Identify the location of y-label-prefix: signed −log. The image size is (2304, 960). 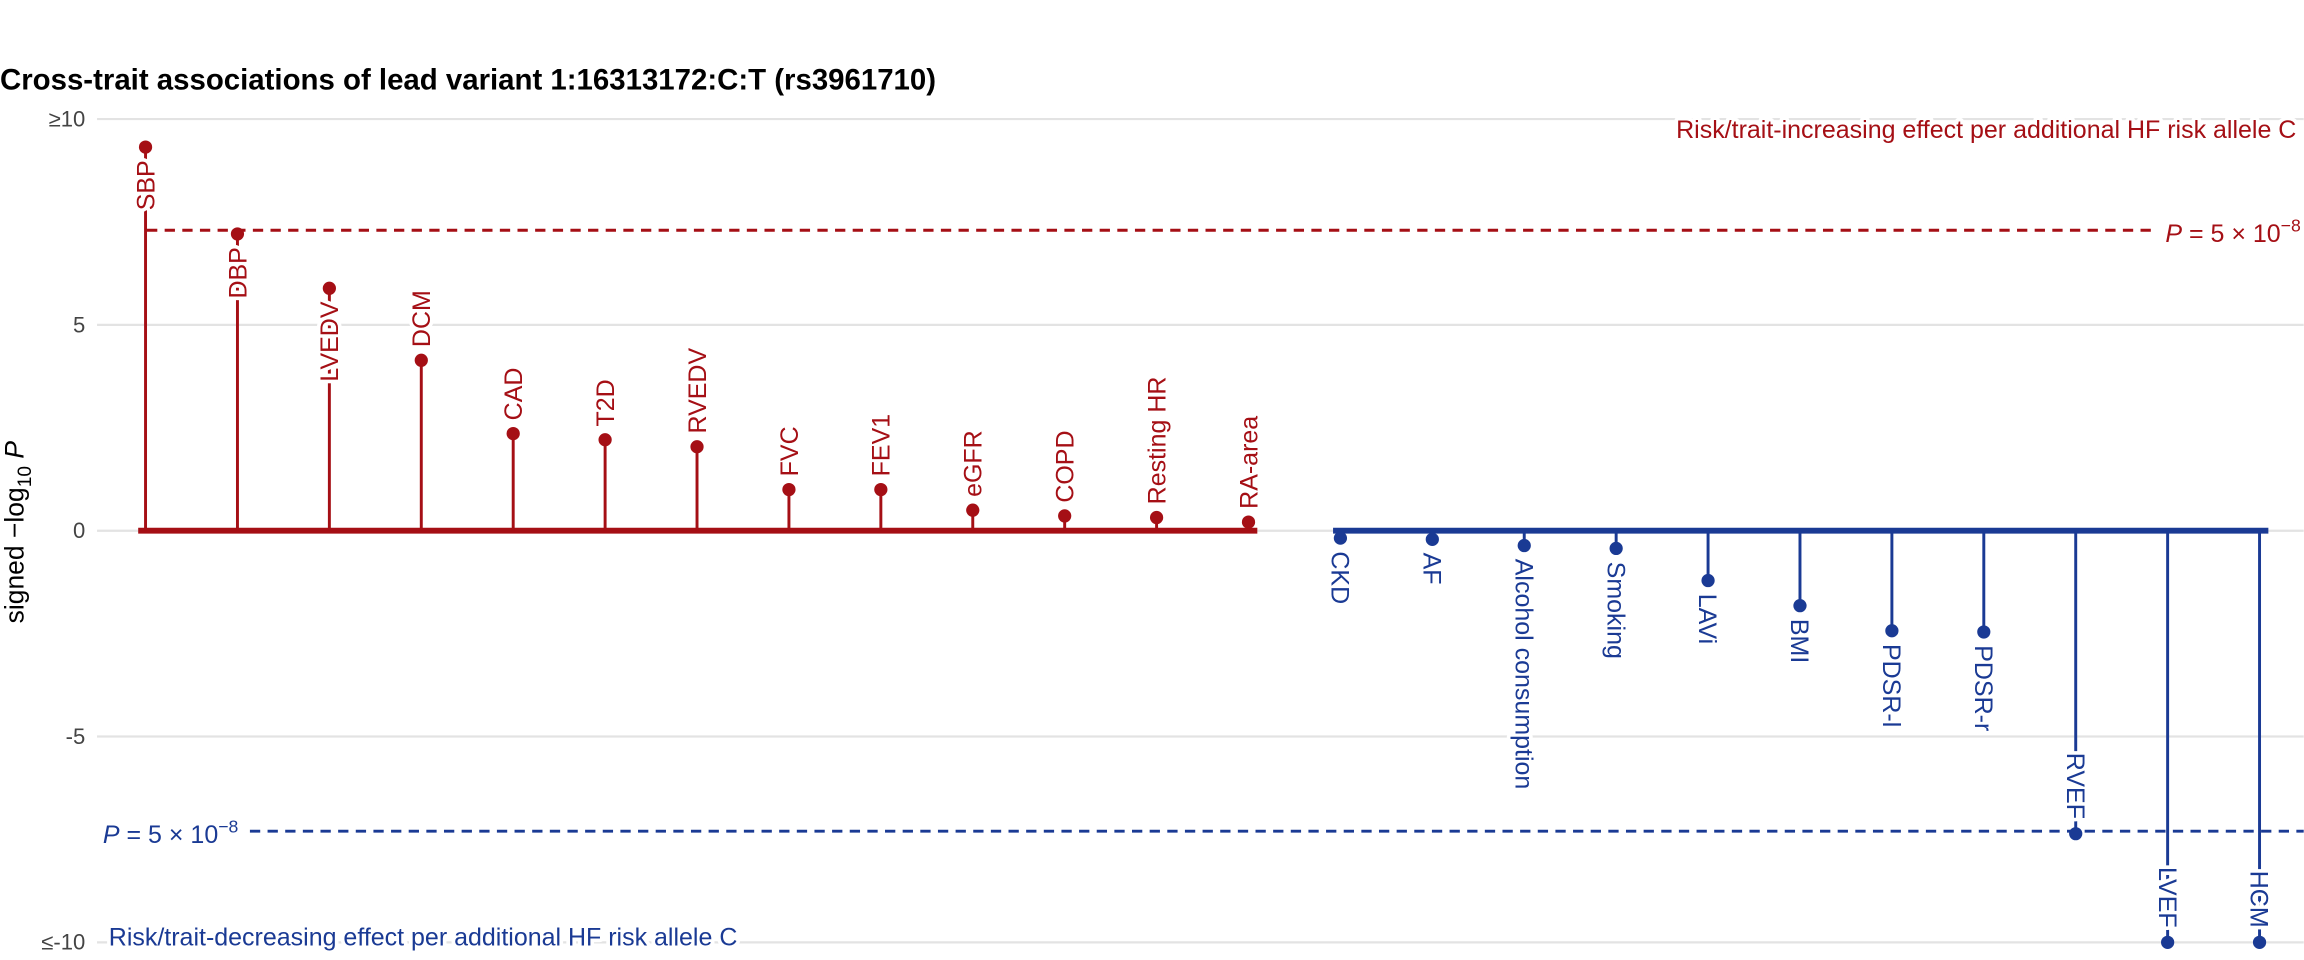
(15, 555).